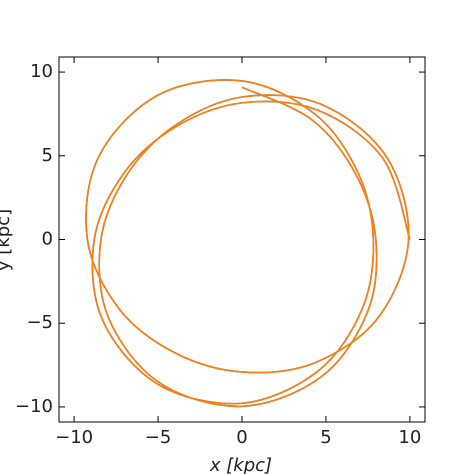 The image size is (474, 474). What do you see at coordinates (74, 437) in the screenshot?
I see `x-tick-label: −10` at bounding box center [74, 437].